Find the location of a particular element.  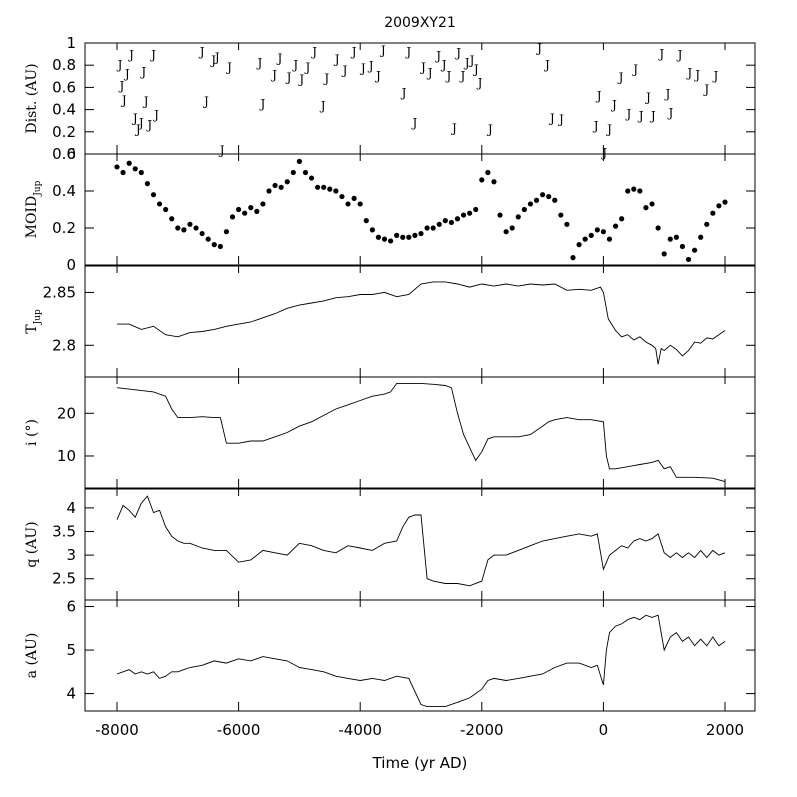

y-tick-label-a: 5 is located at coordinates (71, 650).